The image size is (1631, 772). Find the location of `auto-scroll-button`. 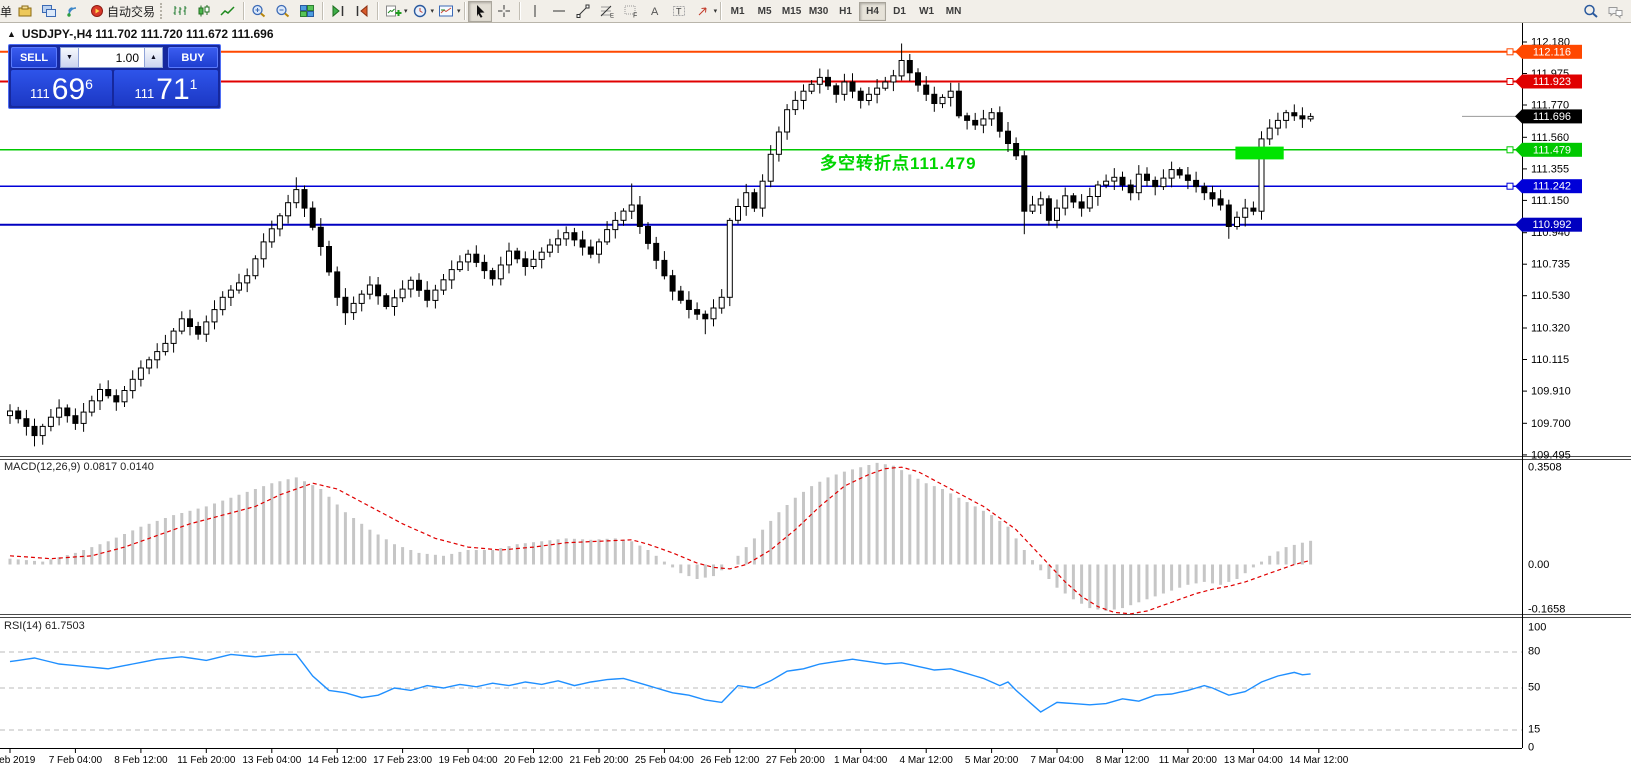

auto-scroll-button is located at coordinates (362, 11).